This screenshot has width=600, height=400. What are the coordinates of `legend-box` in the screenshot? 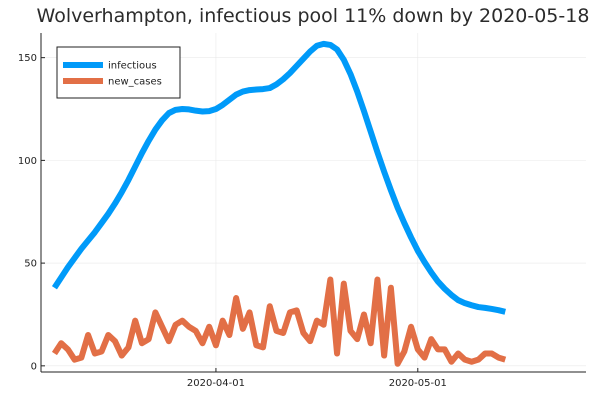 It's located at (118, 72).